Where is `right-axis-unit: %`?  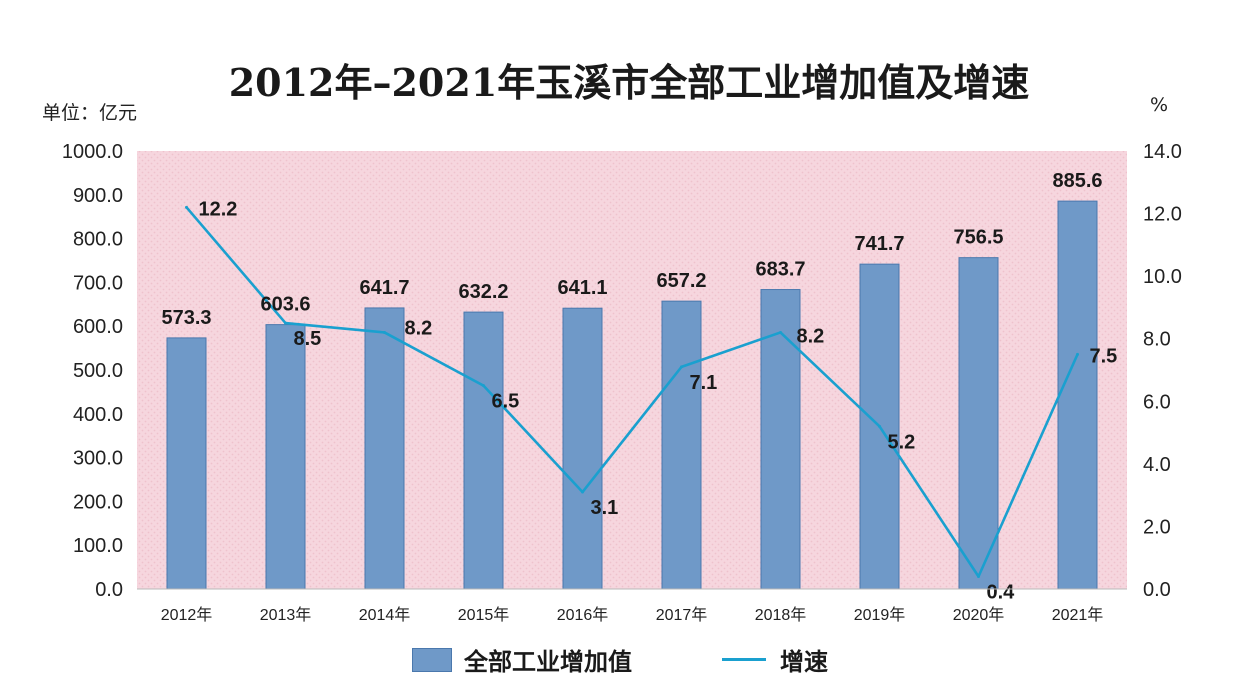 right-axis-unit: % is located at coordinates (1159, 105).